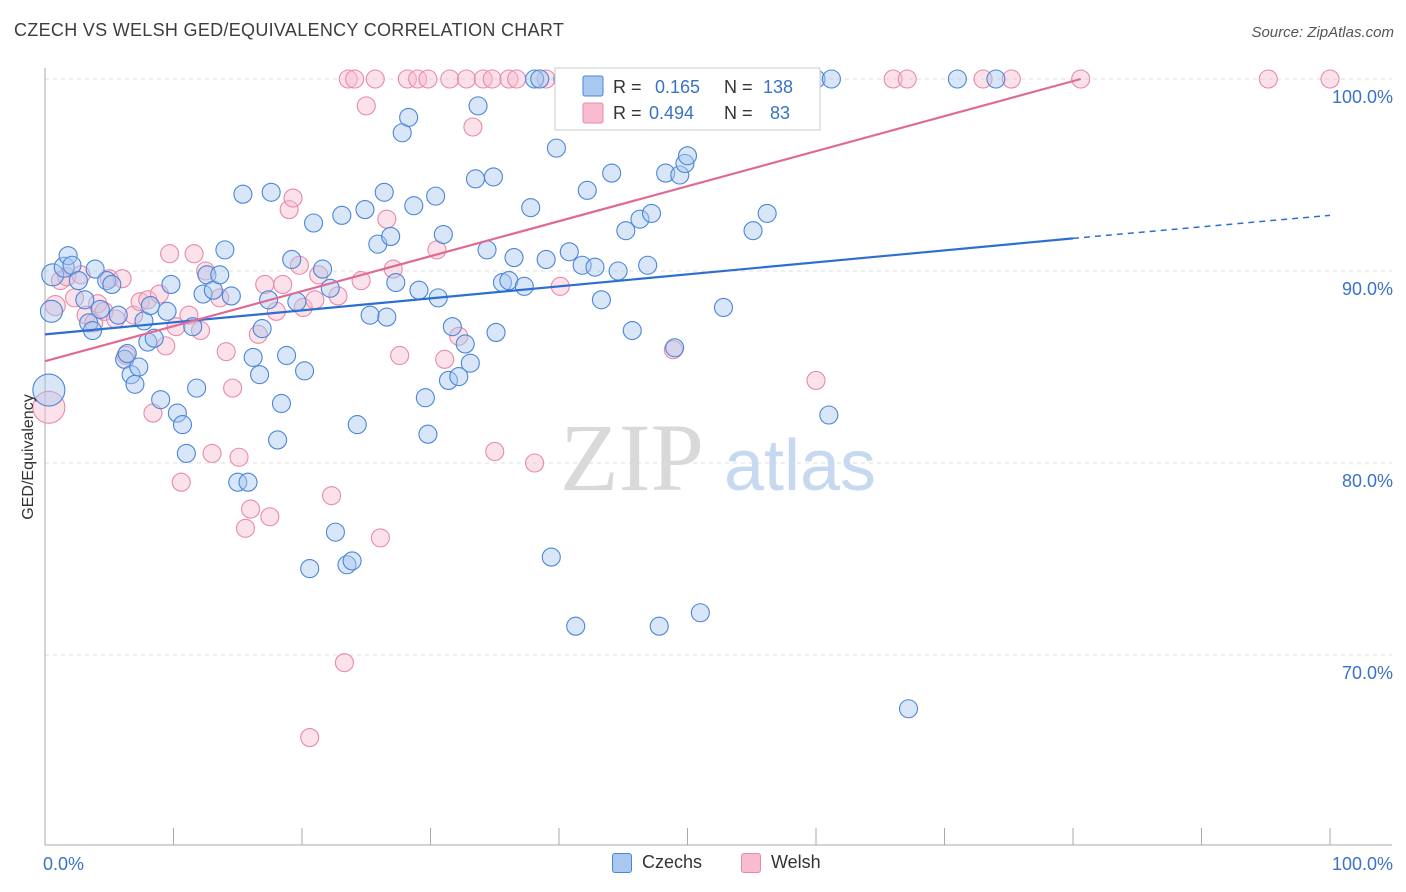 The width and height of the screenshot is (1406, 892). What do you see at coordinates (1367, 289) in the screenshot?
I see `y-tick-label-2: 90.0%` at bounding box center [1367, 289].